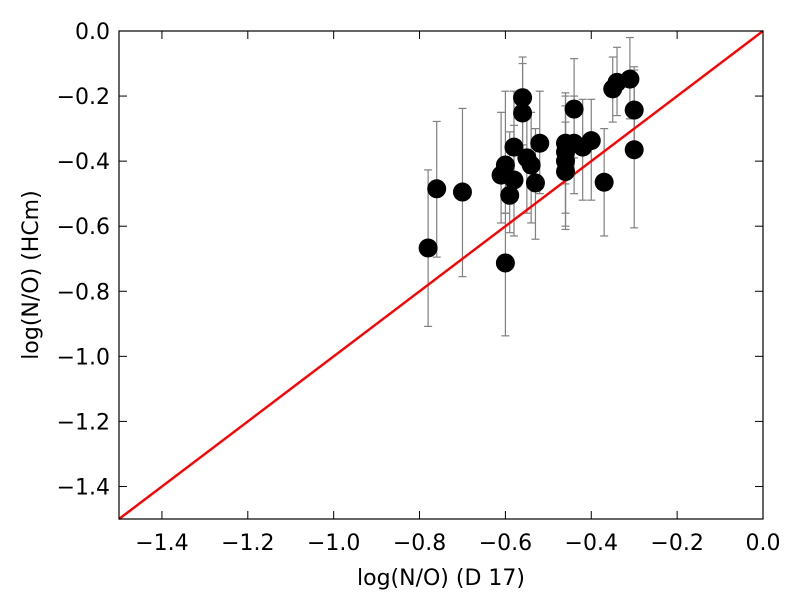 The width and height of the screenshot is (800, 600). I want to click on y-tick-label: −1.2, so click(83, 422).